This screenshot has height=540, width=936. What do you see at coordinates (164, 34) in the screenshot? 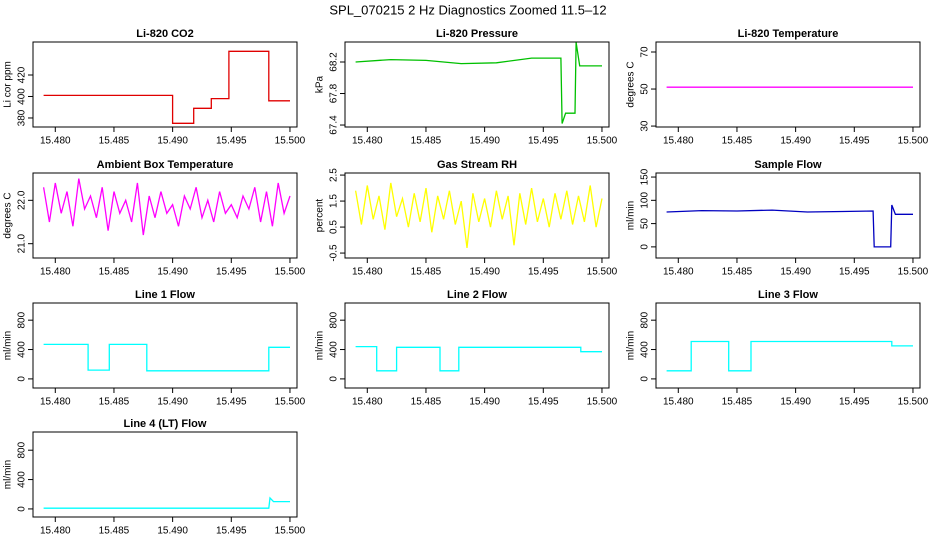
I see `panel-title: Li-820 CO2` at bounding box center [164, 34].